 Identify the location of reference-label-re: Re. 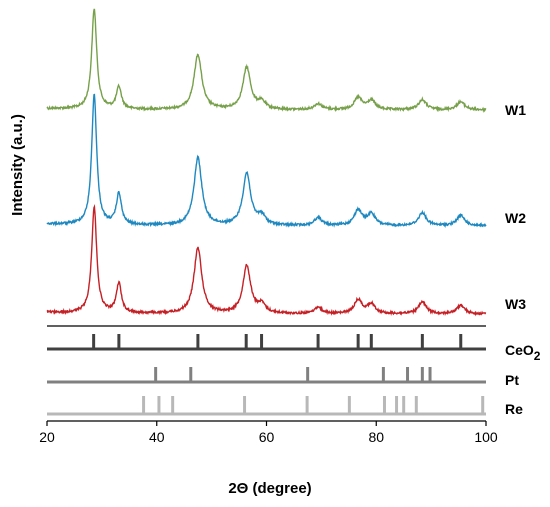
(514, 409).